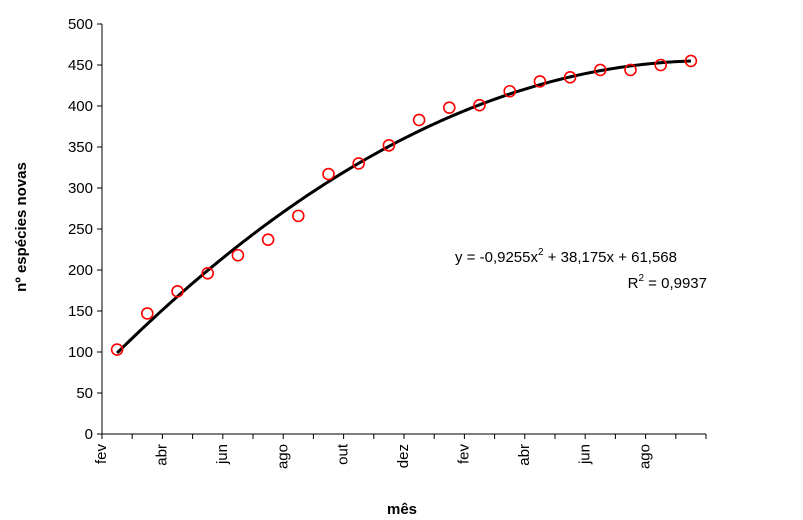 The height and width of the screenshot is (520, 803). I want to click on r-squared-label: R2 = 0,9937, so click(667, 282).